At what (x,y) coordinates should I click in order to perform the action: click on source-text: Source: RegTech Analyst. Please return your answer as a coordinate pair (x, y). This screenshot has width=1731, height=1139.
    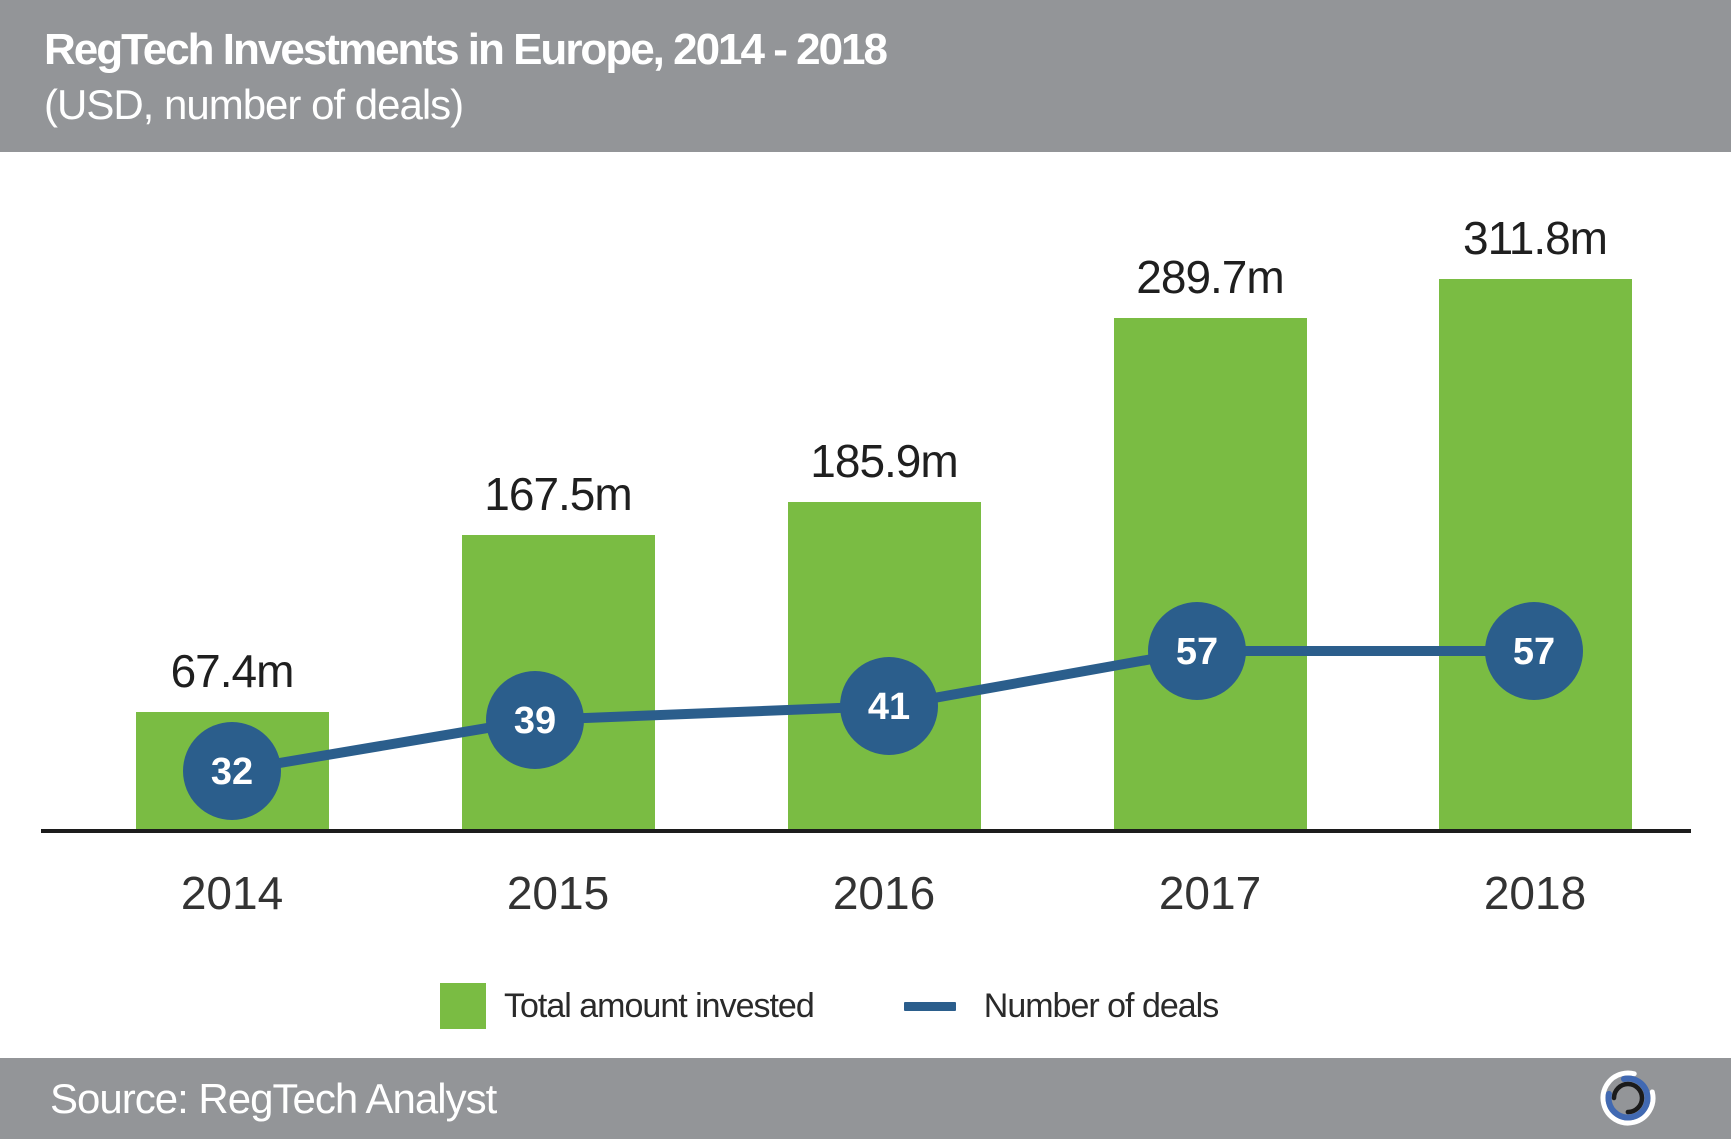
    Looking at the image, I should click on (273, 1098).